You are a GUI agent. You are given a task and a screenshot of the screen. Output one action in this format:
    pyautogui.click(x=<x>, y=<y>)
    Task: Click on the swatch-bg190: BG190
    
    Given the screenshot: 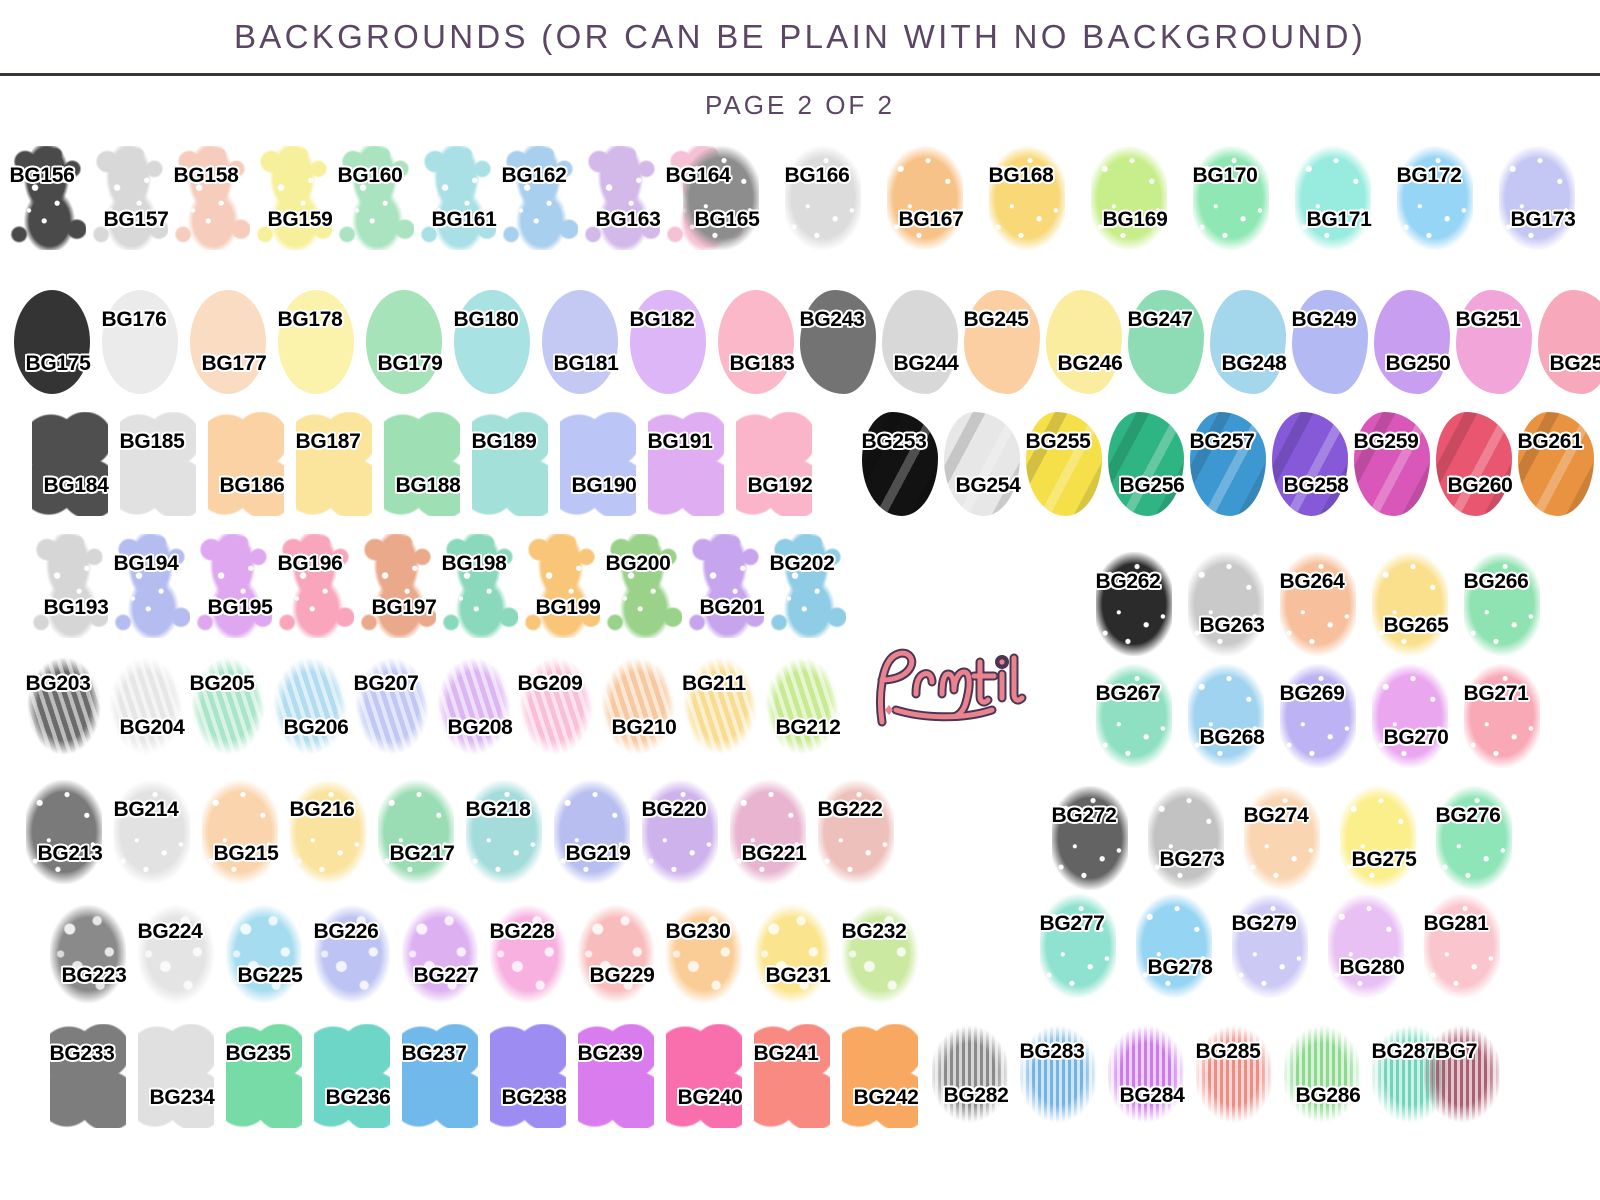 What is the action you would take?
    pyautogui.click(x=598, y=464)
    